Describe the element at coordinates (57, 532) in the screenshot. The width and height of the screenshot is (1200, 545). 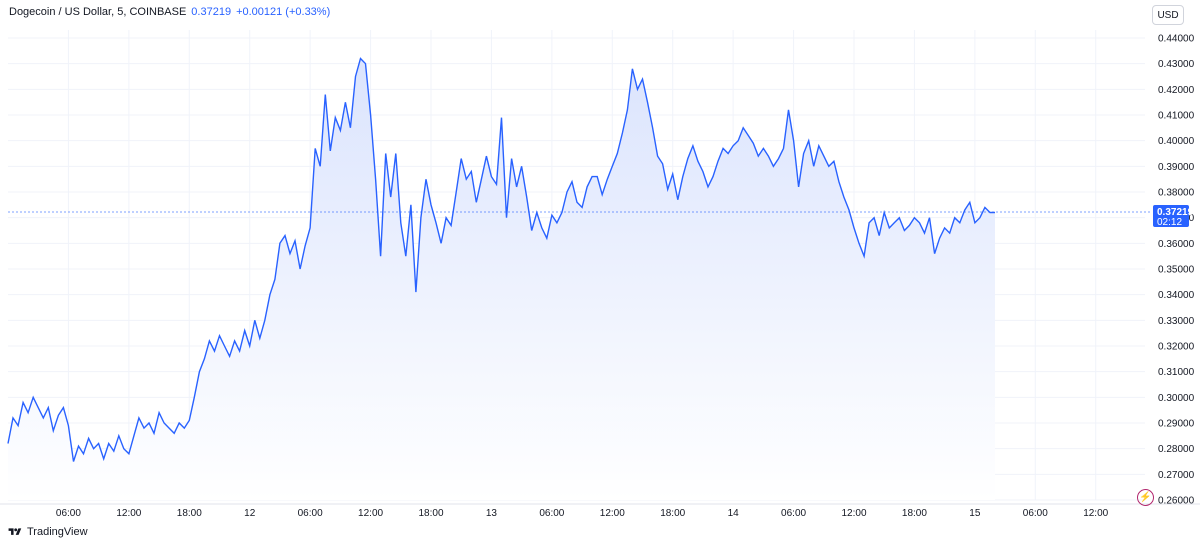
I see `brand-label: TradingView` at that location.